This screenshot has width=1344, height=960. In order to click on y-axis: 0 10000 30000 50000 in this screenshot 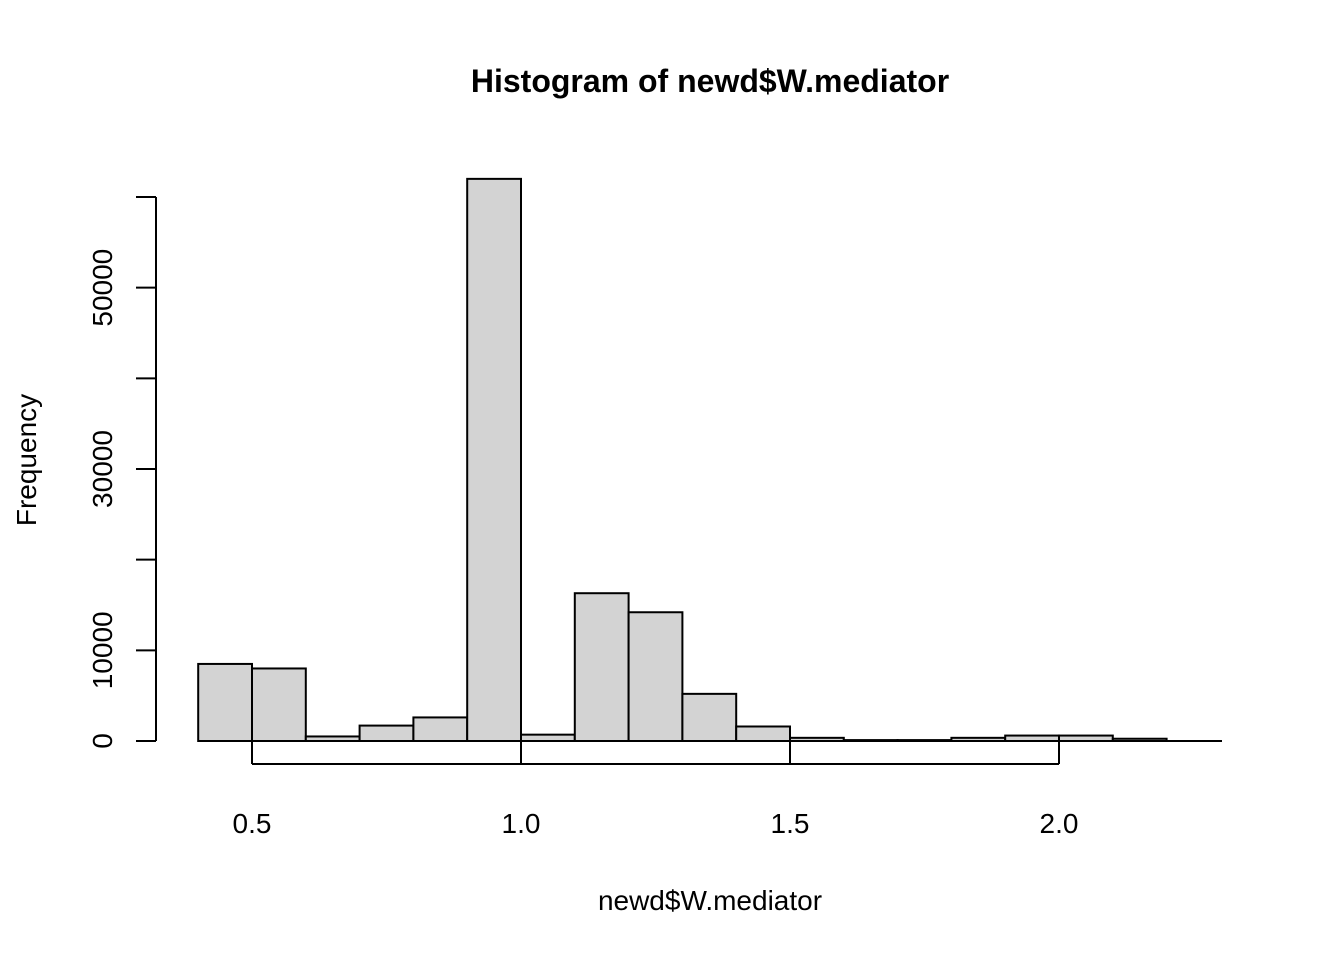, I will do `click(122, 472)`.